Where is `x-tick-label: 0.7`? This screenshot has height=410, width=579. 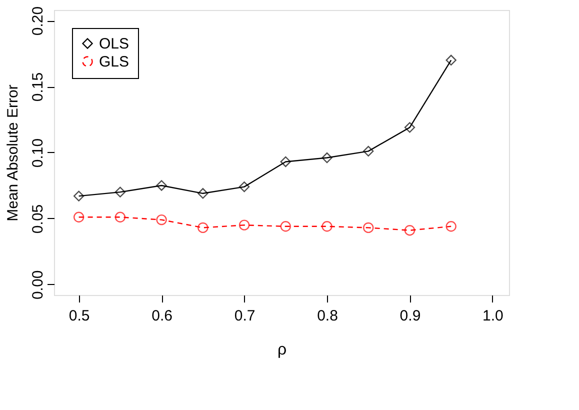
x-tick-label: 0.7 is located at coordinates (245, 316).